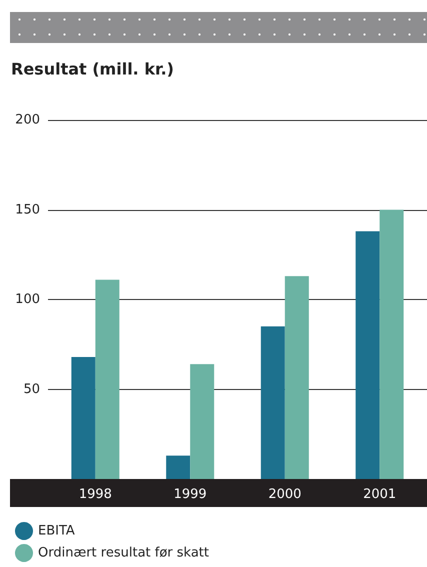 The image size is (427, 567). I want to click on y-tick-label: 50, so click(31, 389).